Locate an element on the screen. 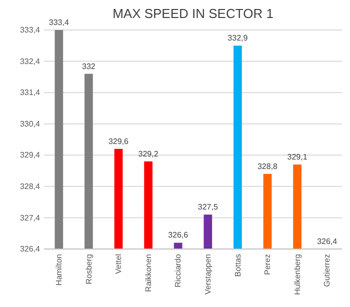 The width and height of the screenshot is (350, 307). x-tick-label: Perez is located at coordinates (267, 264).